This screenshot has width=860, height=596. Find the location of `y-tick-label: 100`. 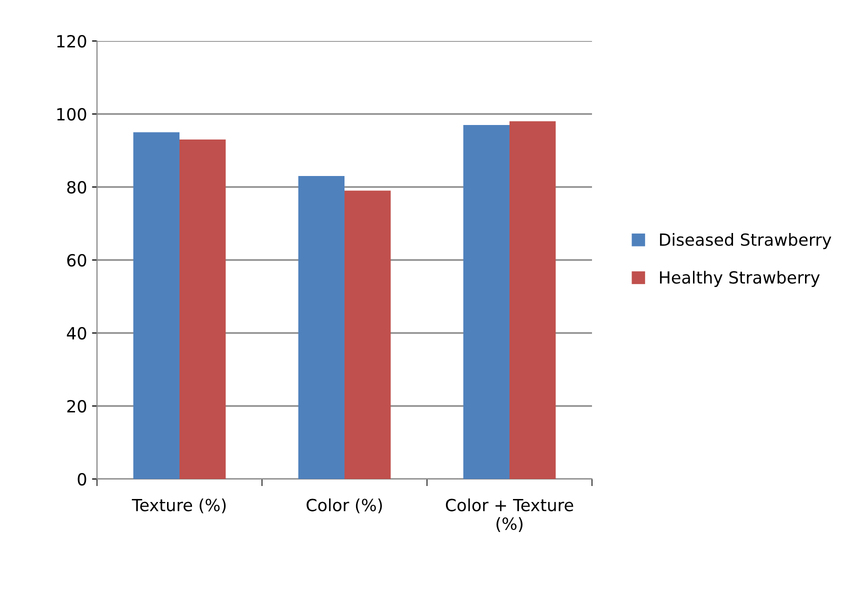

y-tick-label: 100 is located at coordinates (71, 114).